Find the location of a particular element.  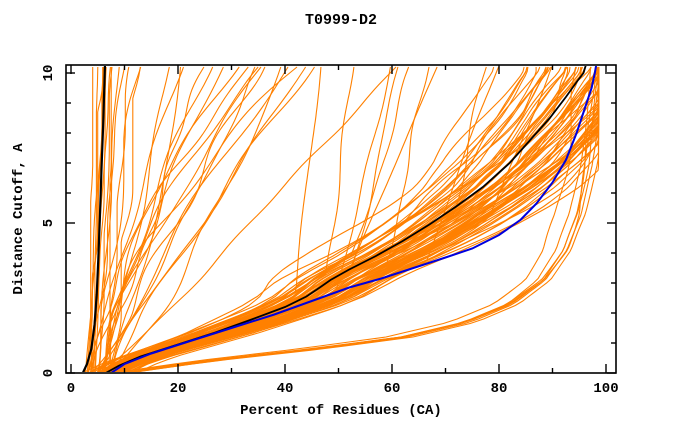

y-axis-label: Distance Cutoff, A is located at coordinates (19, 219).